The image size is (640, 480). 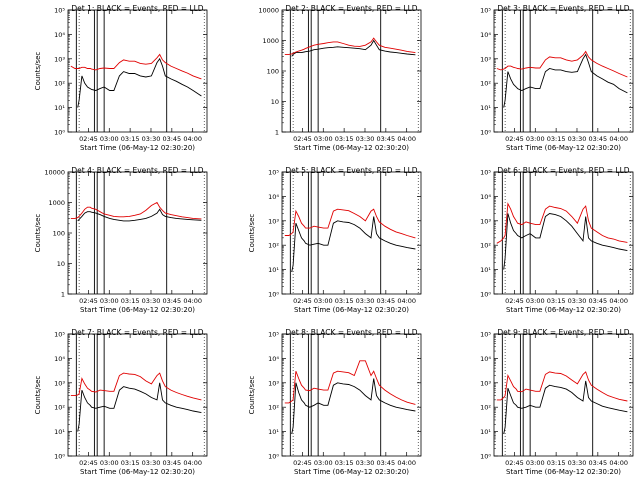 I want to click on x-tick-label: 03:45, so click(x=385, y=301).